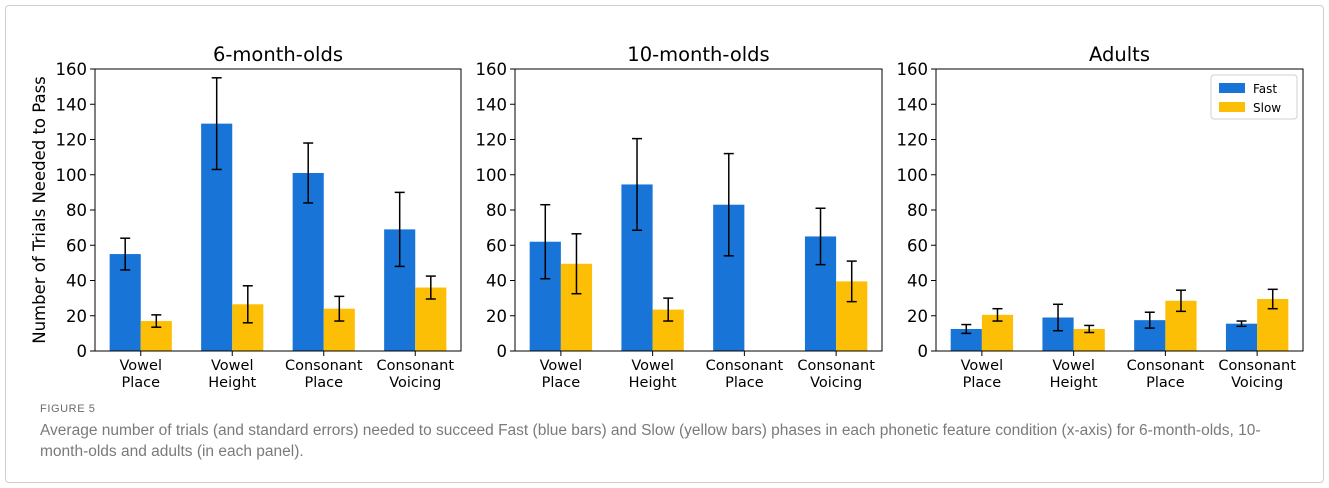 This screenshot has height=488, width=1329. I want to click on legend-swatch-fast, so click(1232, 88).